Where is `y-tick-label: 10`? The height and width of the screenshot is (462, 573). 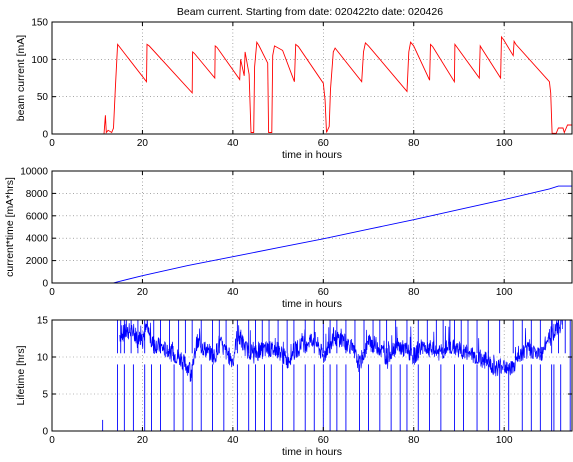
y-tick-label: 10 is located at coordinates (43, 358).